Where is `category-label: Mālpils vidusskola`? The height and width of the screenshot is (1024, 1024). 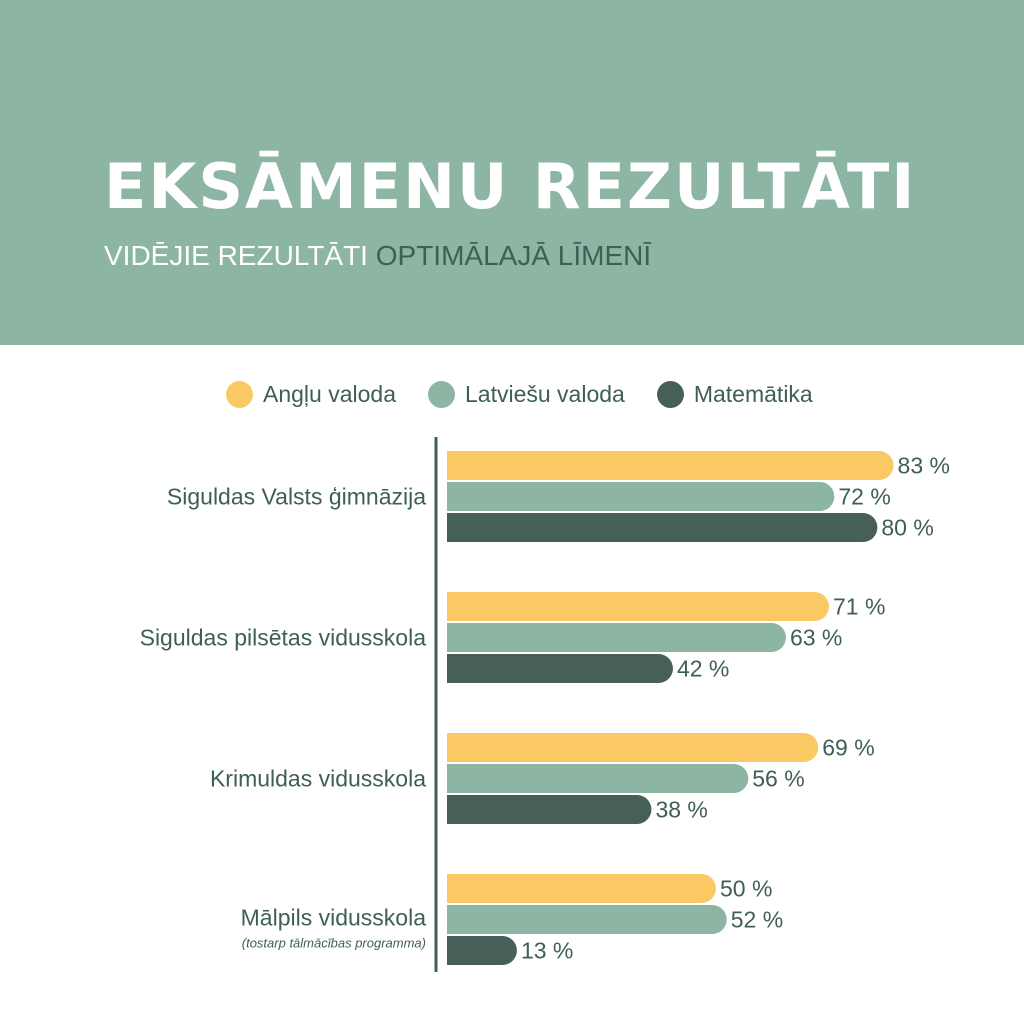
category-label: Mālpils vidusskola is located at coordinates (334, 918).